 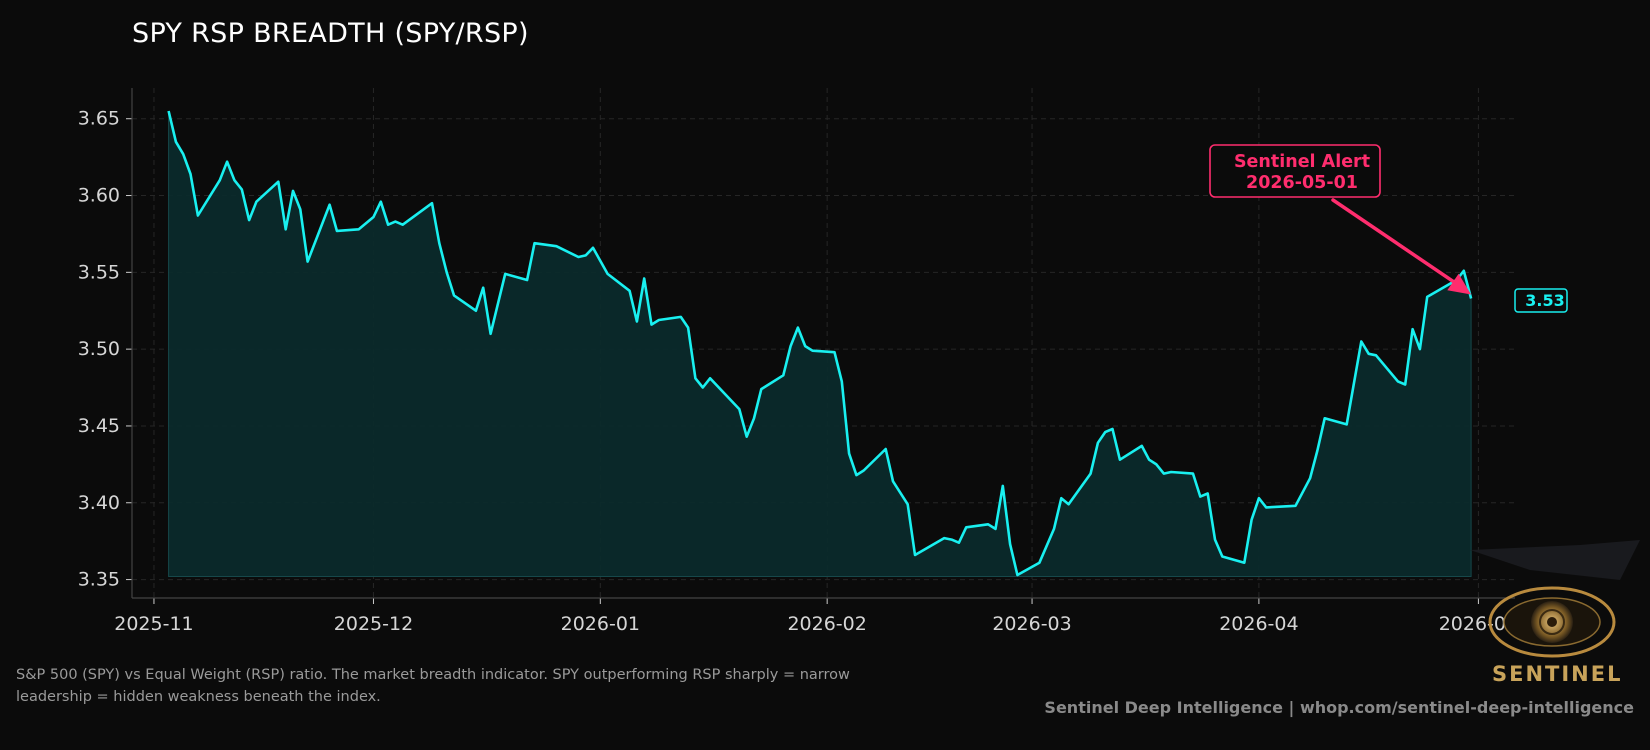 What do you see at coordinates (373, 624) in the screenshot?
I see `x-tick-label: 2025-12` at bounding box center [373, 624].